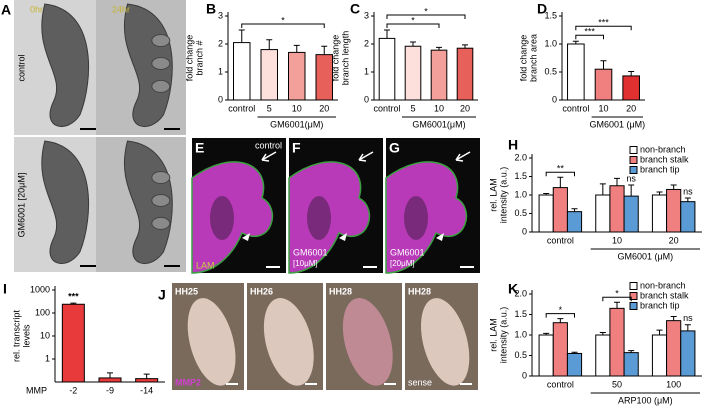 The height and width of the screenshot is (412, 708). What do you see at coordinates (261, 291) in the screenshot?
I see `stage-label: HH26` at bounding box center [261, 291].